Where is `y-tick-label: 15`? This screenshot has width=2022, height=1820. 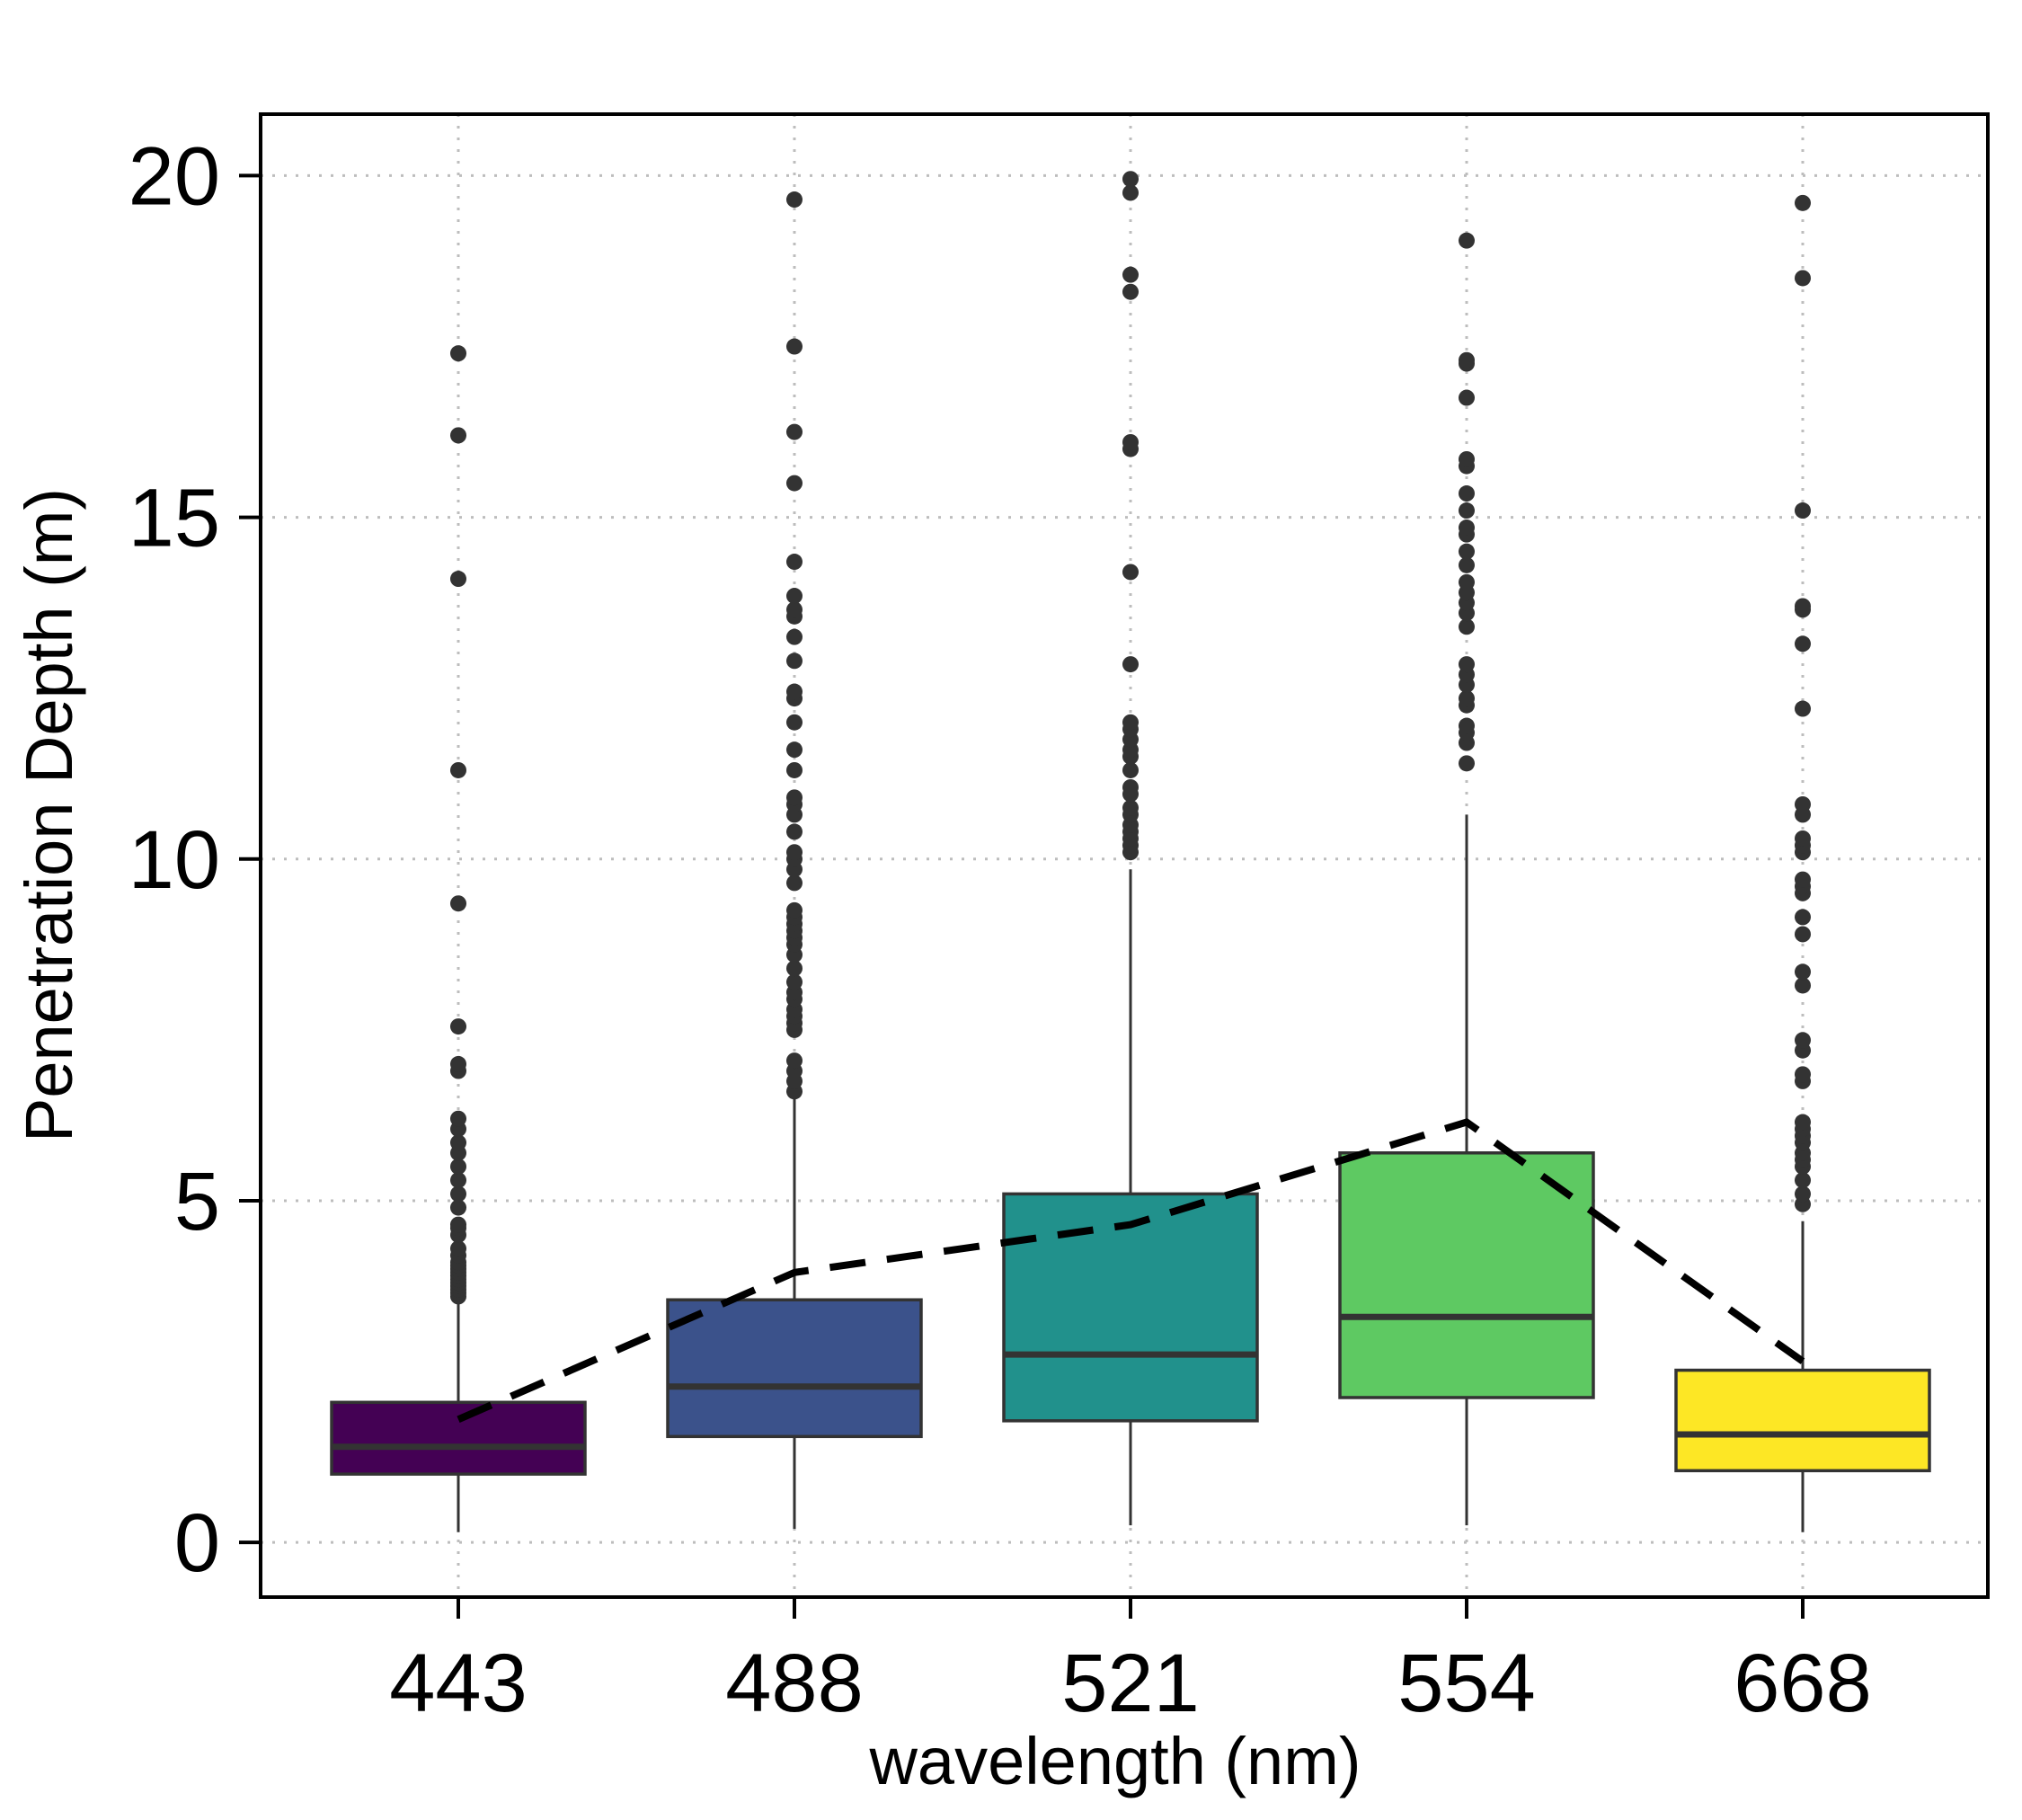
y-tick-label: 15 is located at coordinates (174, 519).